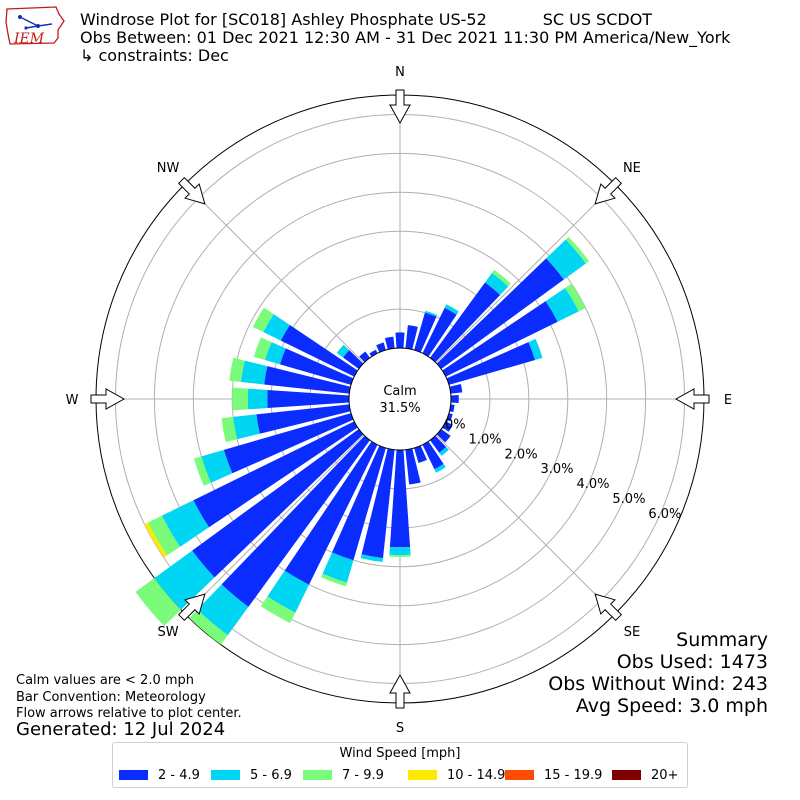  What do you see at coordinates (573, 775) in the screenshot?
I see `legend-label-4: 15 - 19.9` at bounding box center [573, 775].